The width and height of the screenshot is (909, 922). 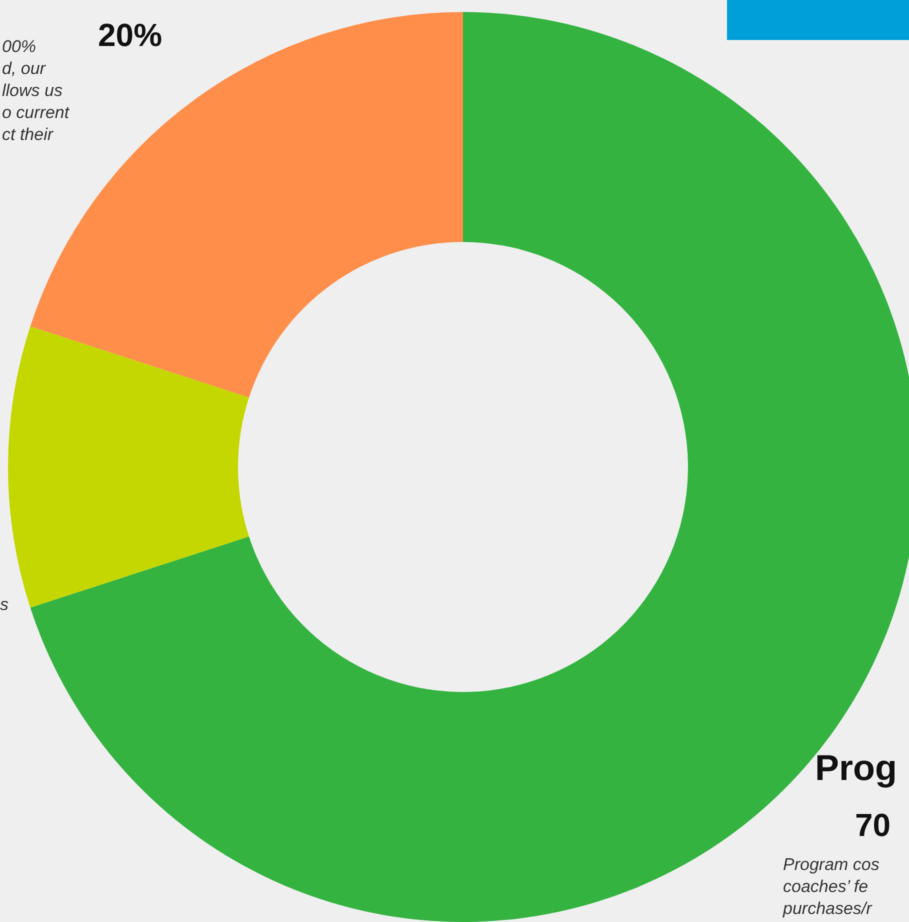 I want to click on text: 00% d, our llows us o current ct their, so click(x=36, y=90).